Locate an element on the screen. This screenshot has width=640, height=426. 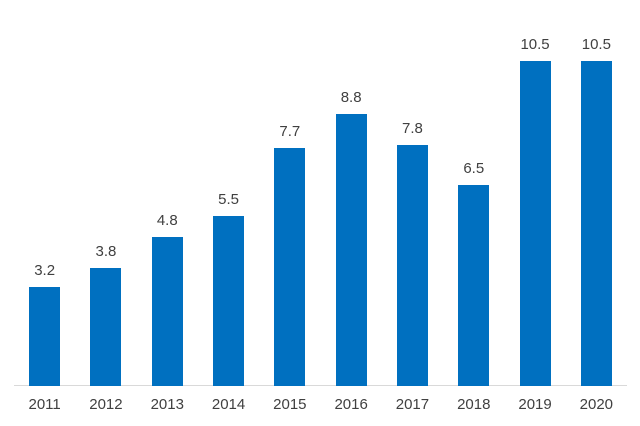
x-axis-line is located at coordinates (320, 385).